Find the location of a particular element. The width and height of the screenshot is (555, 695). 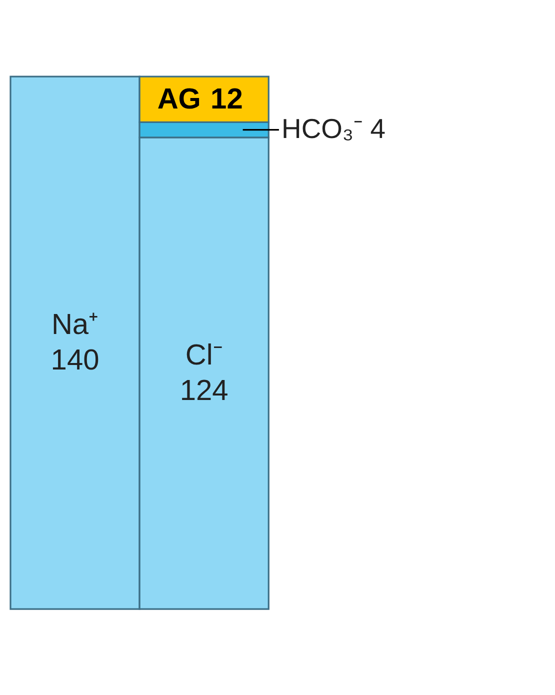

series-label: Cl⁻ is located at coordinates (204, 355).